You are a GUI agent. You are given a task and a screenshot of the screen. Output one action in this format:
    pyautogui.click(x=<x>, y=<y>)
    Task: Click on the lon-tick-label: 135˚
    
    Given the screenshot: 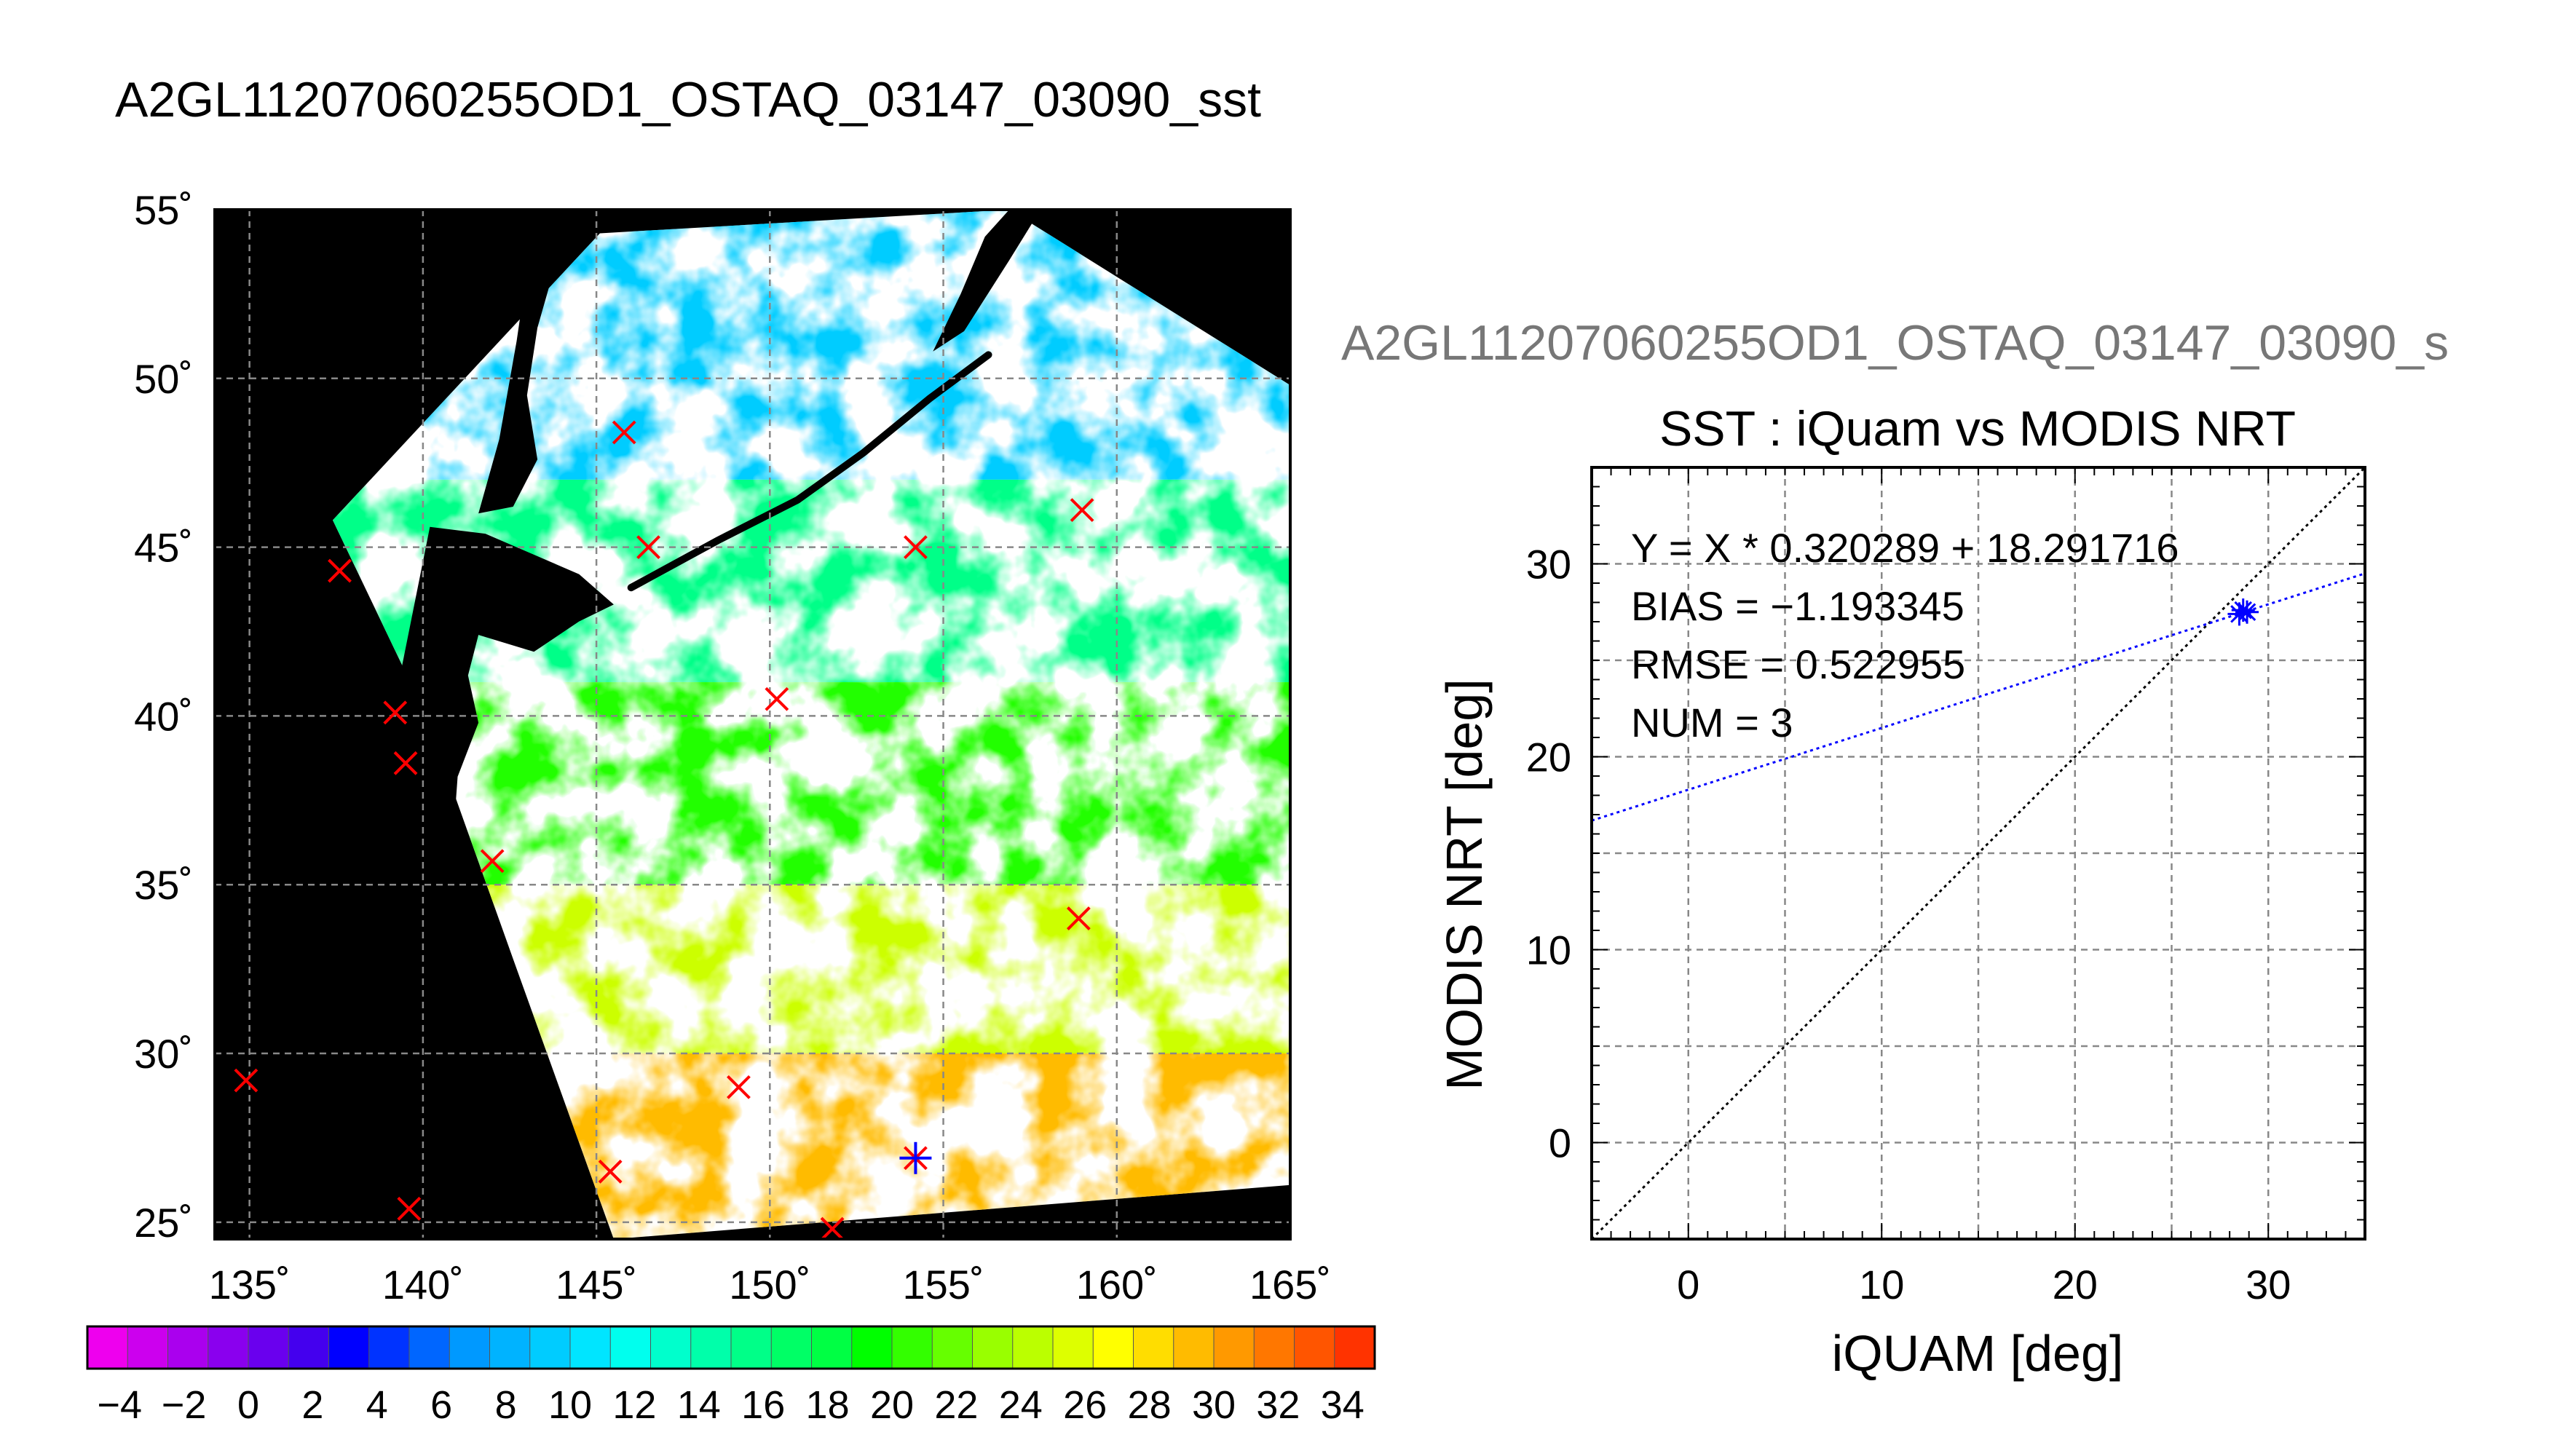 What is the action you would take?
    pyautogui.click(x=250, y=1284)
    